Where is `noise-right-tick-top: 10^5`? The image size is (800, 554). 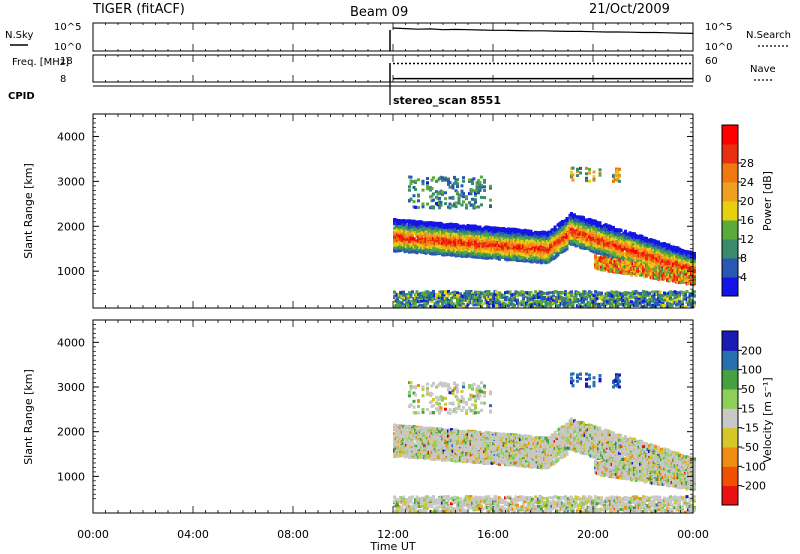 noise-right-tick-top: 10^5 is located at coordinates (718, 27).